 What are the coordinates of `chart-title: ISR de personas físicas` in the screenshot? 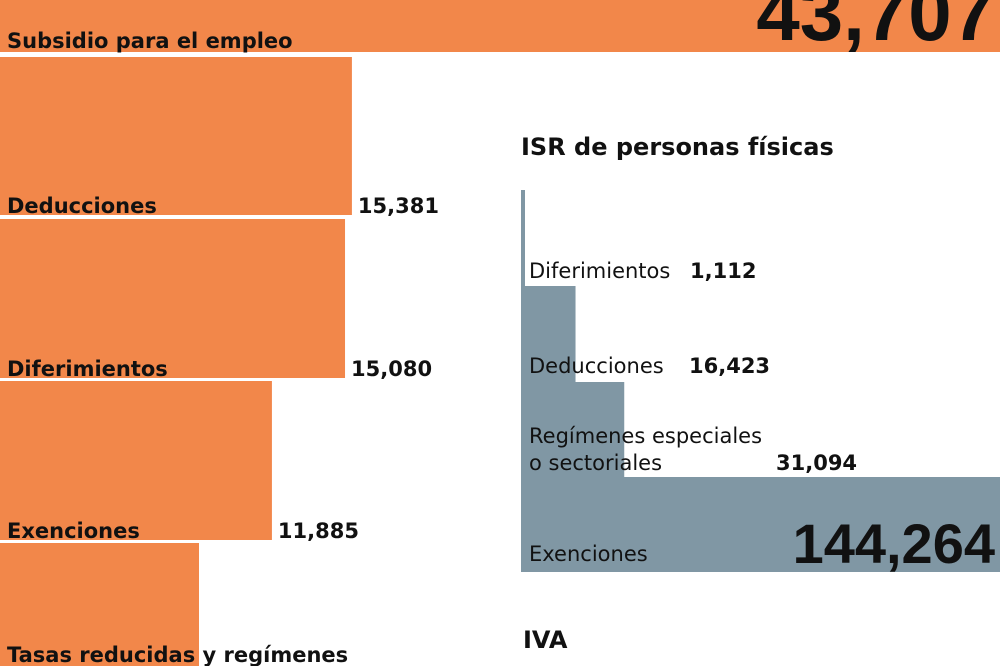 It's located at (677, 147).